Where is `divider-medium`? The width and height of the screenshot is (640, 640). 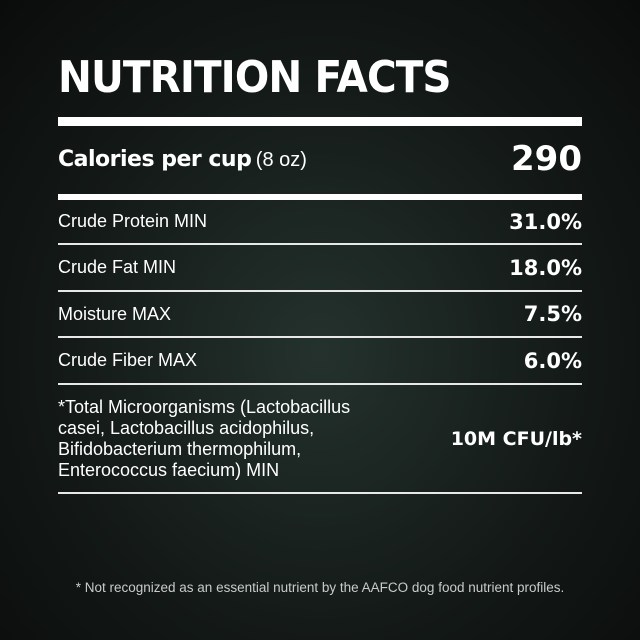 divider-medium is located at coordinates (320, 197).